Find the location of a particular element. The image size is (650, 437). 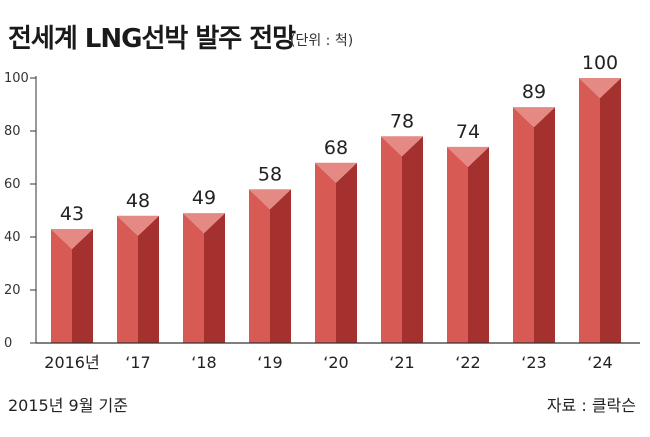

chart-title: 전세계 LNG선박 발주 전망 is located at coordinates (152, 39).